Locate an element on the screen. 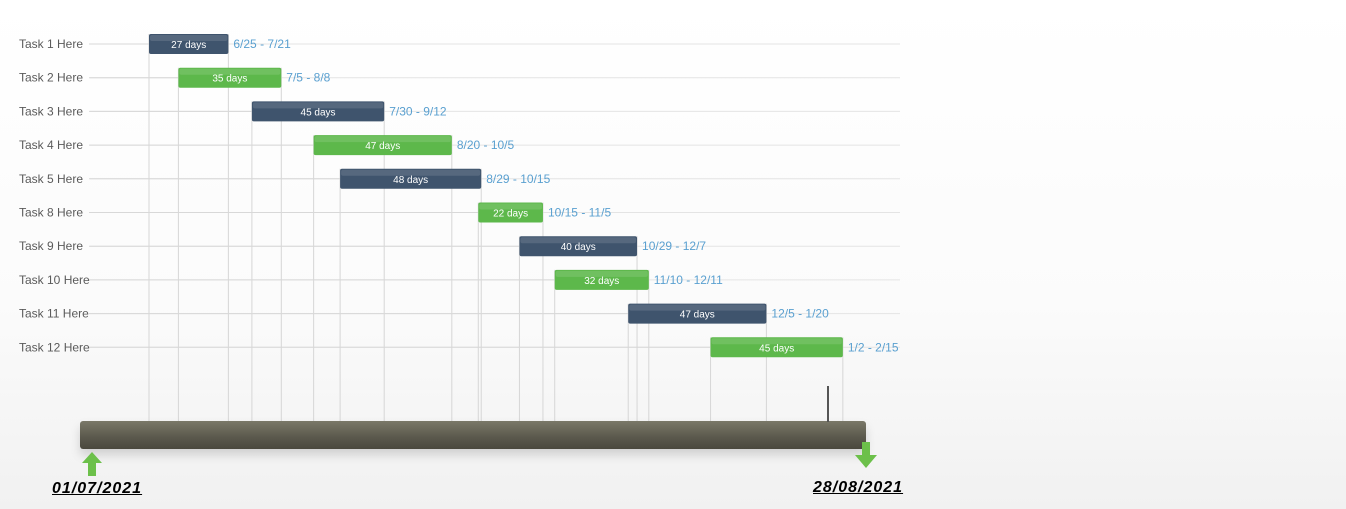 This screenshot has height=509, width=1346. task-label: Task 2 Here is located at coordinates (51, 78).